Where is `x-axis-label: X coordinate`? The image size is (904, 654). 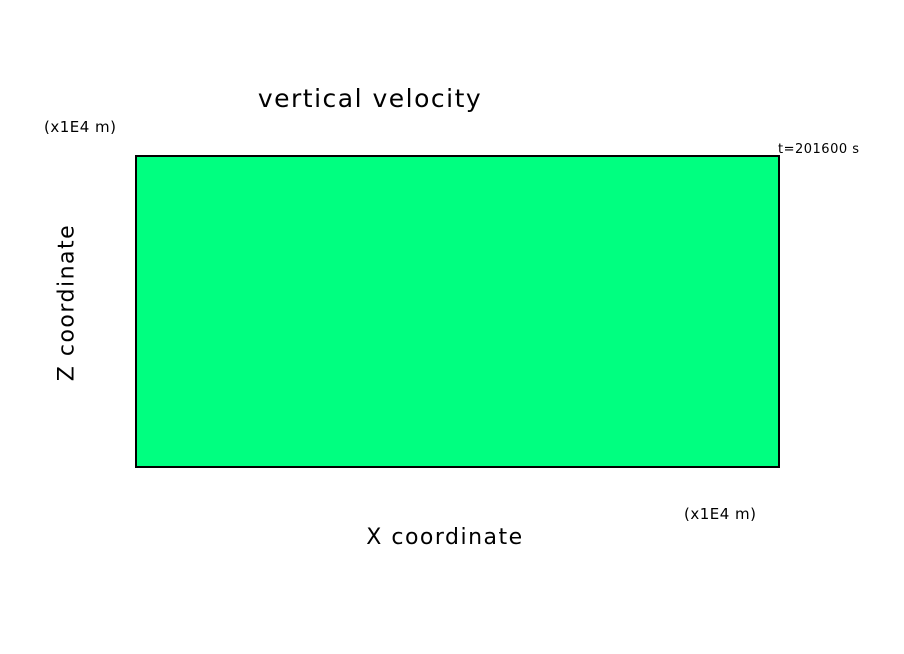 x-axis-label: X coordinate is located at coordinates (445, 537).